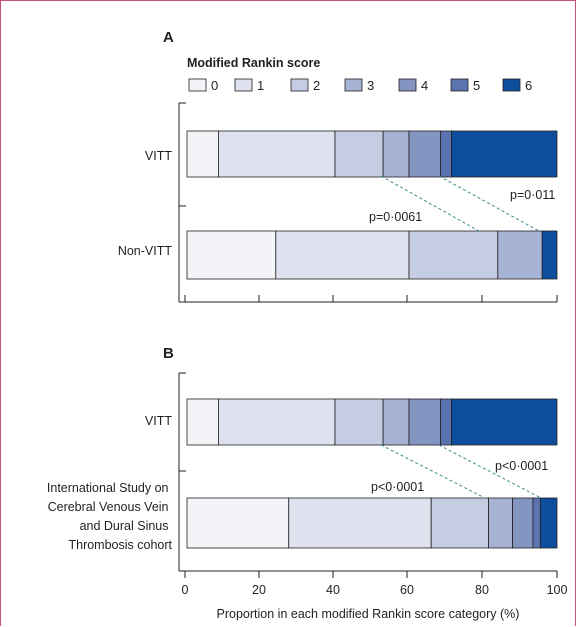 Image resolution: width=576 pixels, height=627 pixels. What do you see at coordinates (528, 85) in the screenshot?
I see `legend-label-6: 6` at bounding box center [528, 85].